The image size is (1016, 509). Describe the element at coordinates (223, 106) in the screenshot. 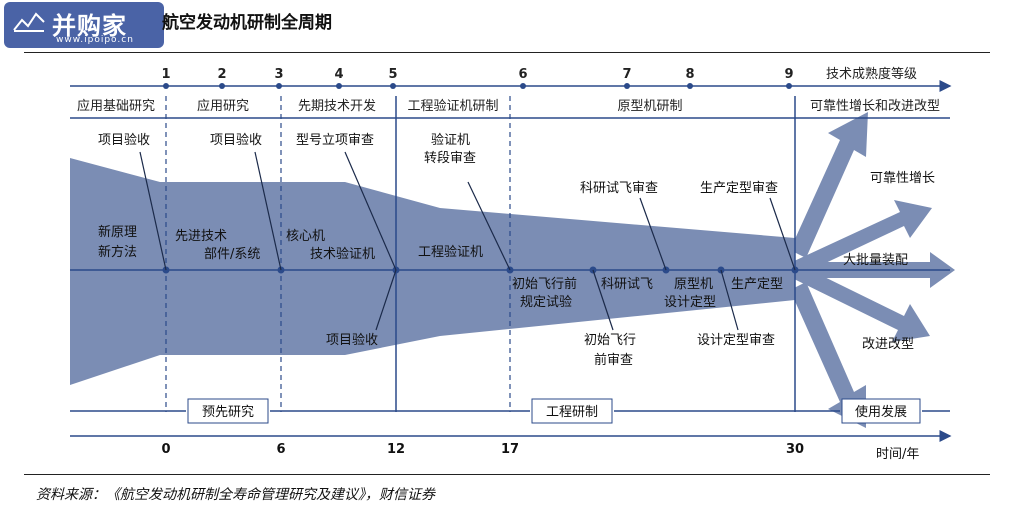

I see `phase-label: 应用研究` at that location.